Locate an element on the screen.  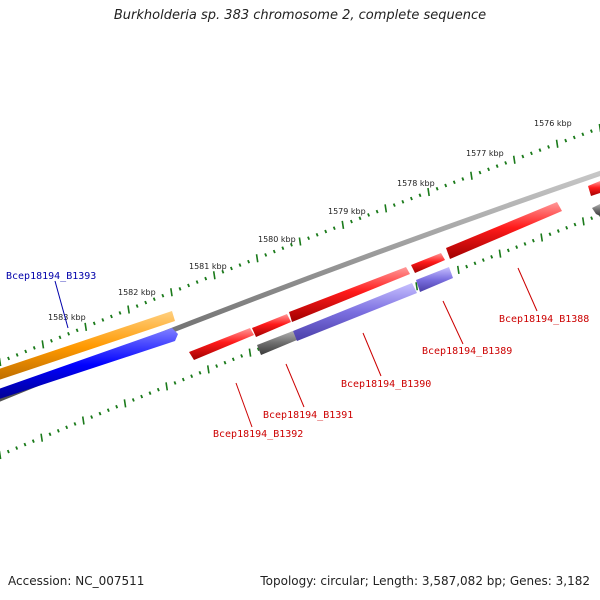
gene-blue-bar is located at coordinates (89, 365).